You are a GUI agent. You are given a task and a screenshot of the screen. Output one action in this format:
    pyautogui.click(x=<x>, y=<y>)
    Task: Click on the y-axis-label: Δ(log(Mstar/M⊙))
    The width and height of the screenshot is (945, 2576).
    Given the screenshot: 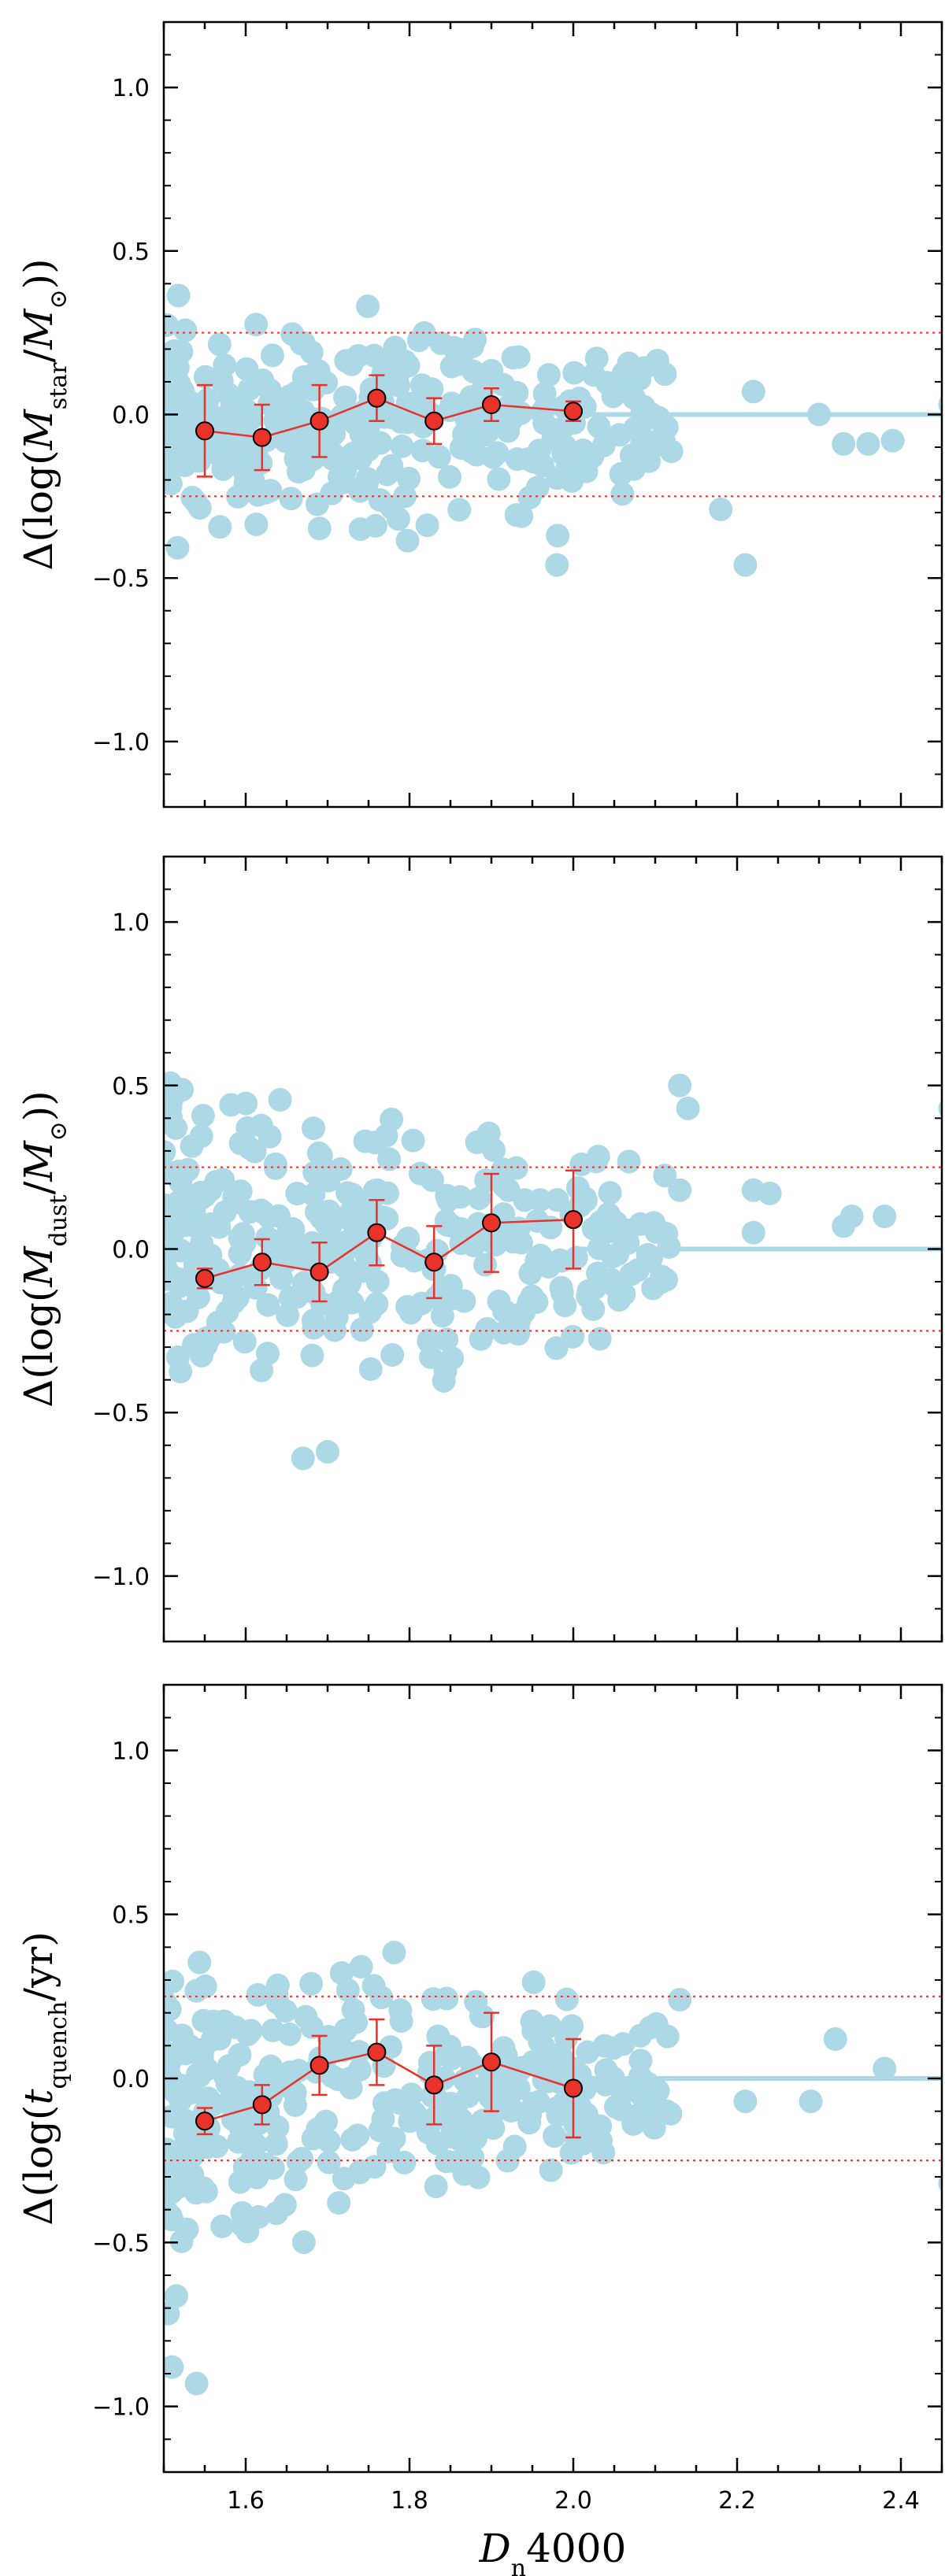 What is the action you would take?
    pyautogui.click(x=44, y=414)
    